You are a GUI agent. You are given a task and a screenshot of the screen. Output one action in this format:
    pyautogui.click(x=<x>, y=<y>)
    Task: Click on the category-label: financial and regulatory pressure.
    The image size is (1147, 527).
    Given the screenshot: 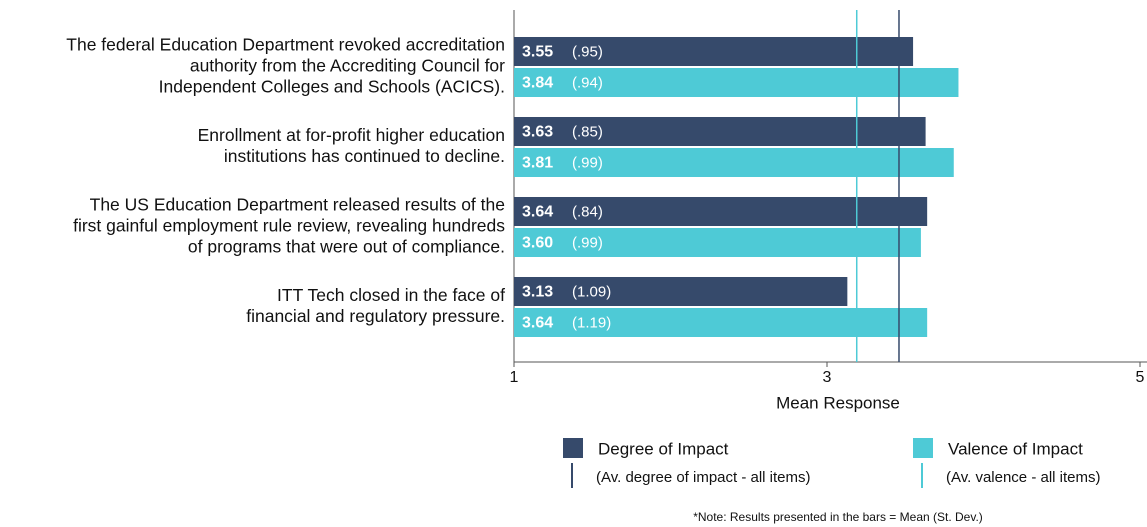 What is the action you would take?
    pyautogui.click(x=375, y=316)
    